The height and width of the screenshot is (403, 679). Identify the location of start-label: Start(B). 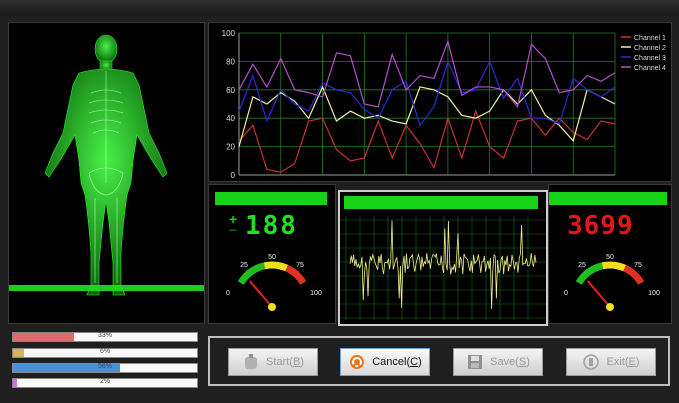
(285, 362).